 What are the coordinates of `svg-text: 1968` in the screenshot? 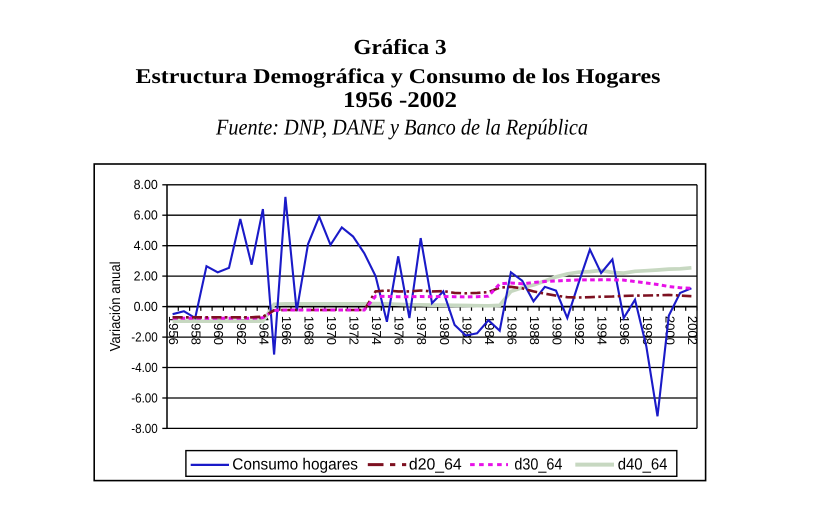 It's located at (309, 330).